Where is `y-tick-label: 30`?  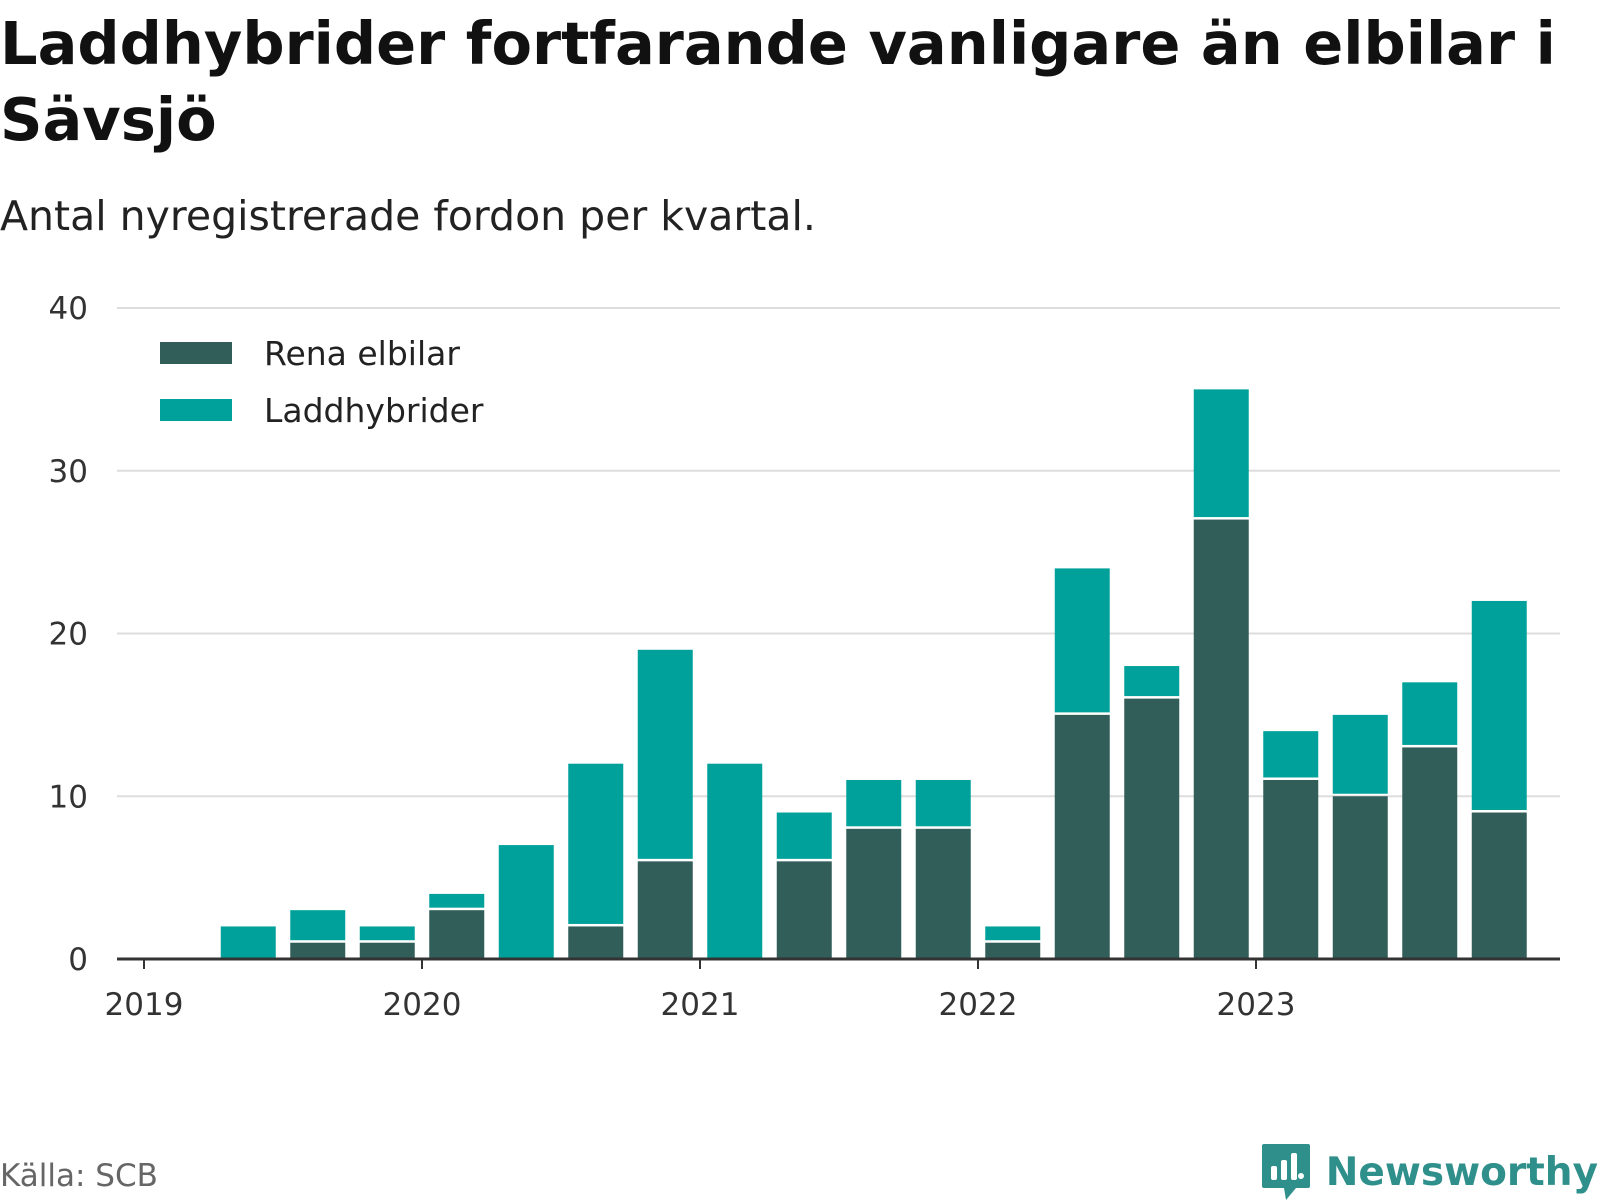 y-tick-label: 30 is located at coordinates (68, 472).